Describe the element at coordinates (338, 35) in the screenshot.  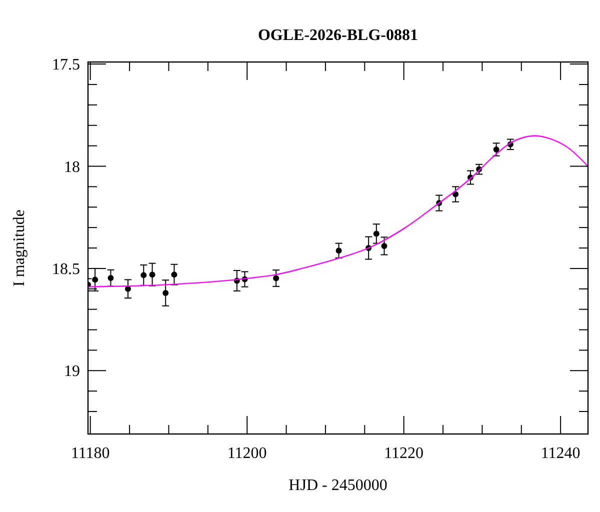
I see `chart-title: OGLE-2026-BLG-0881` at that location.